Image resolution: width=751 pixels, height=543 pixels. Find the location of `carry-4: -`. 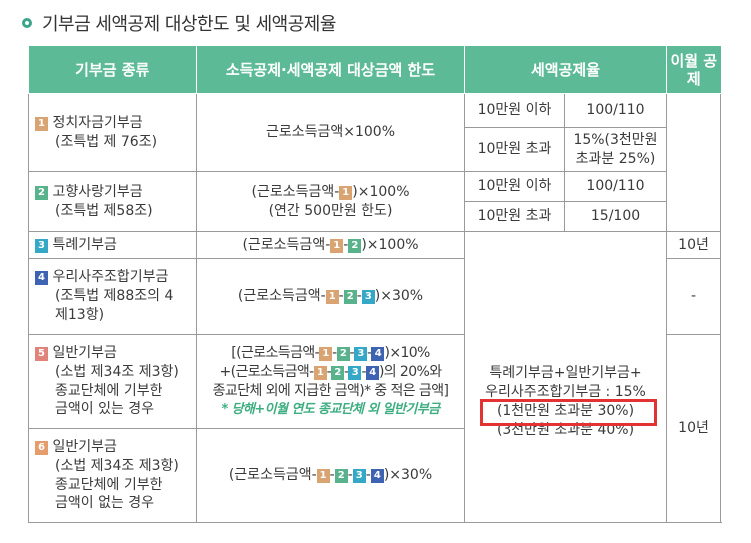

carry-4: - is located at coordinates (694, 296).